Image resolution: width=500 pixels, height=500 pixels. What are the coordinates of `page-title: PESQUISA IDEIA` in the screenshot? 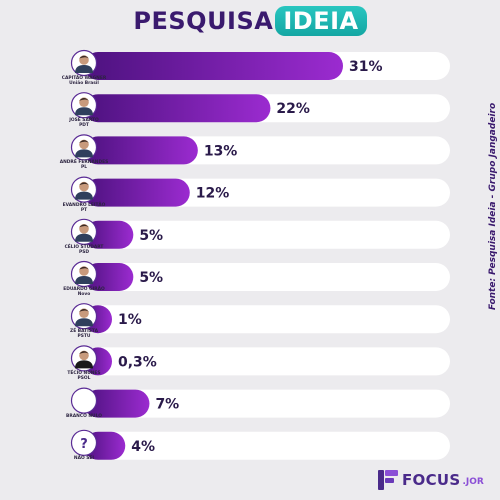 It's located at (250, 21).